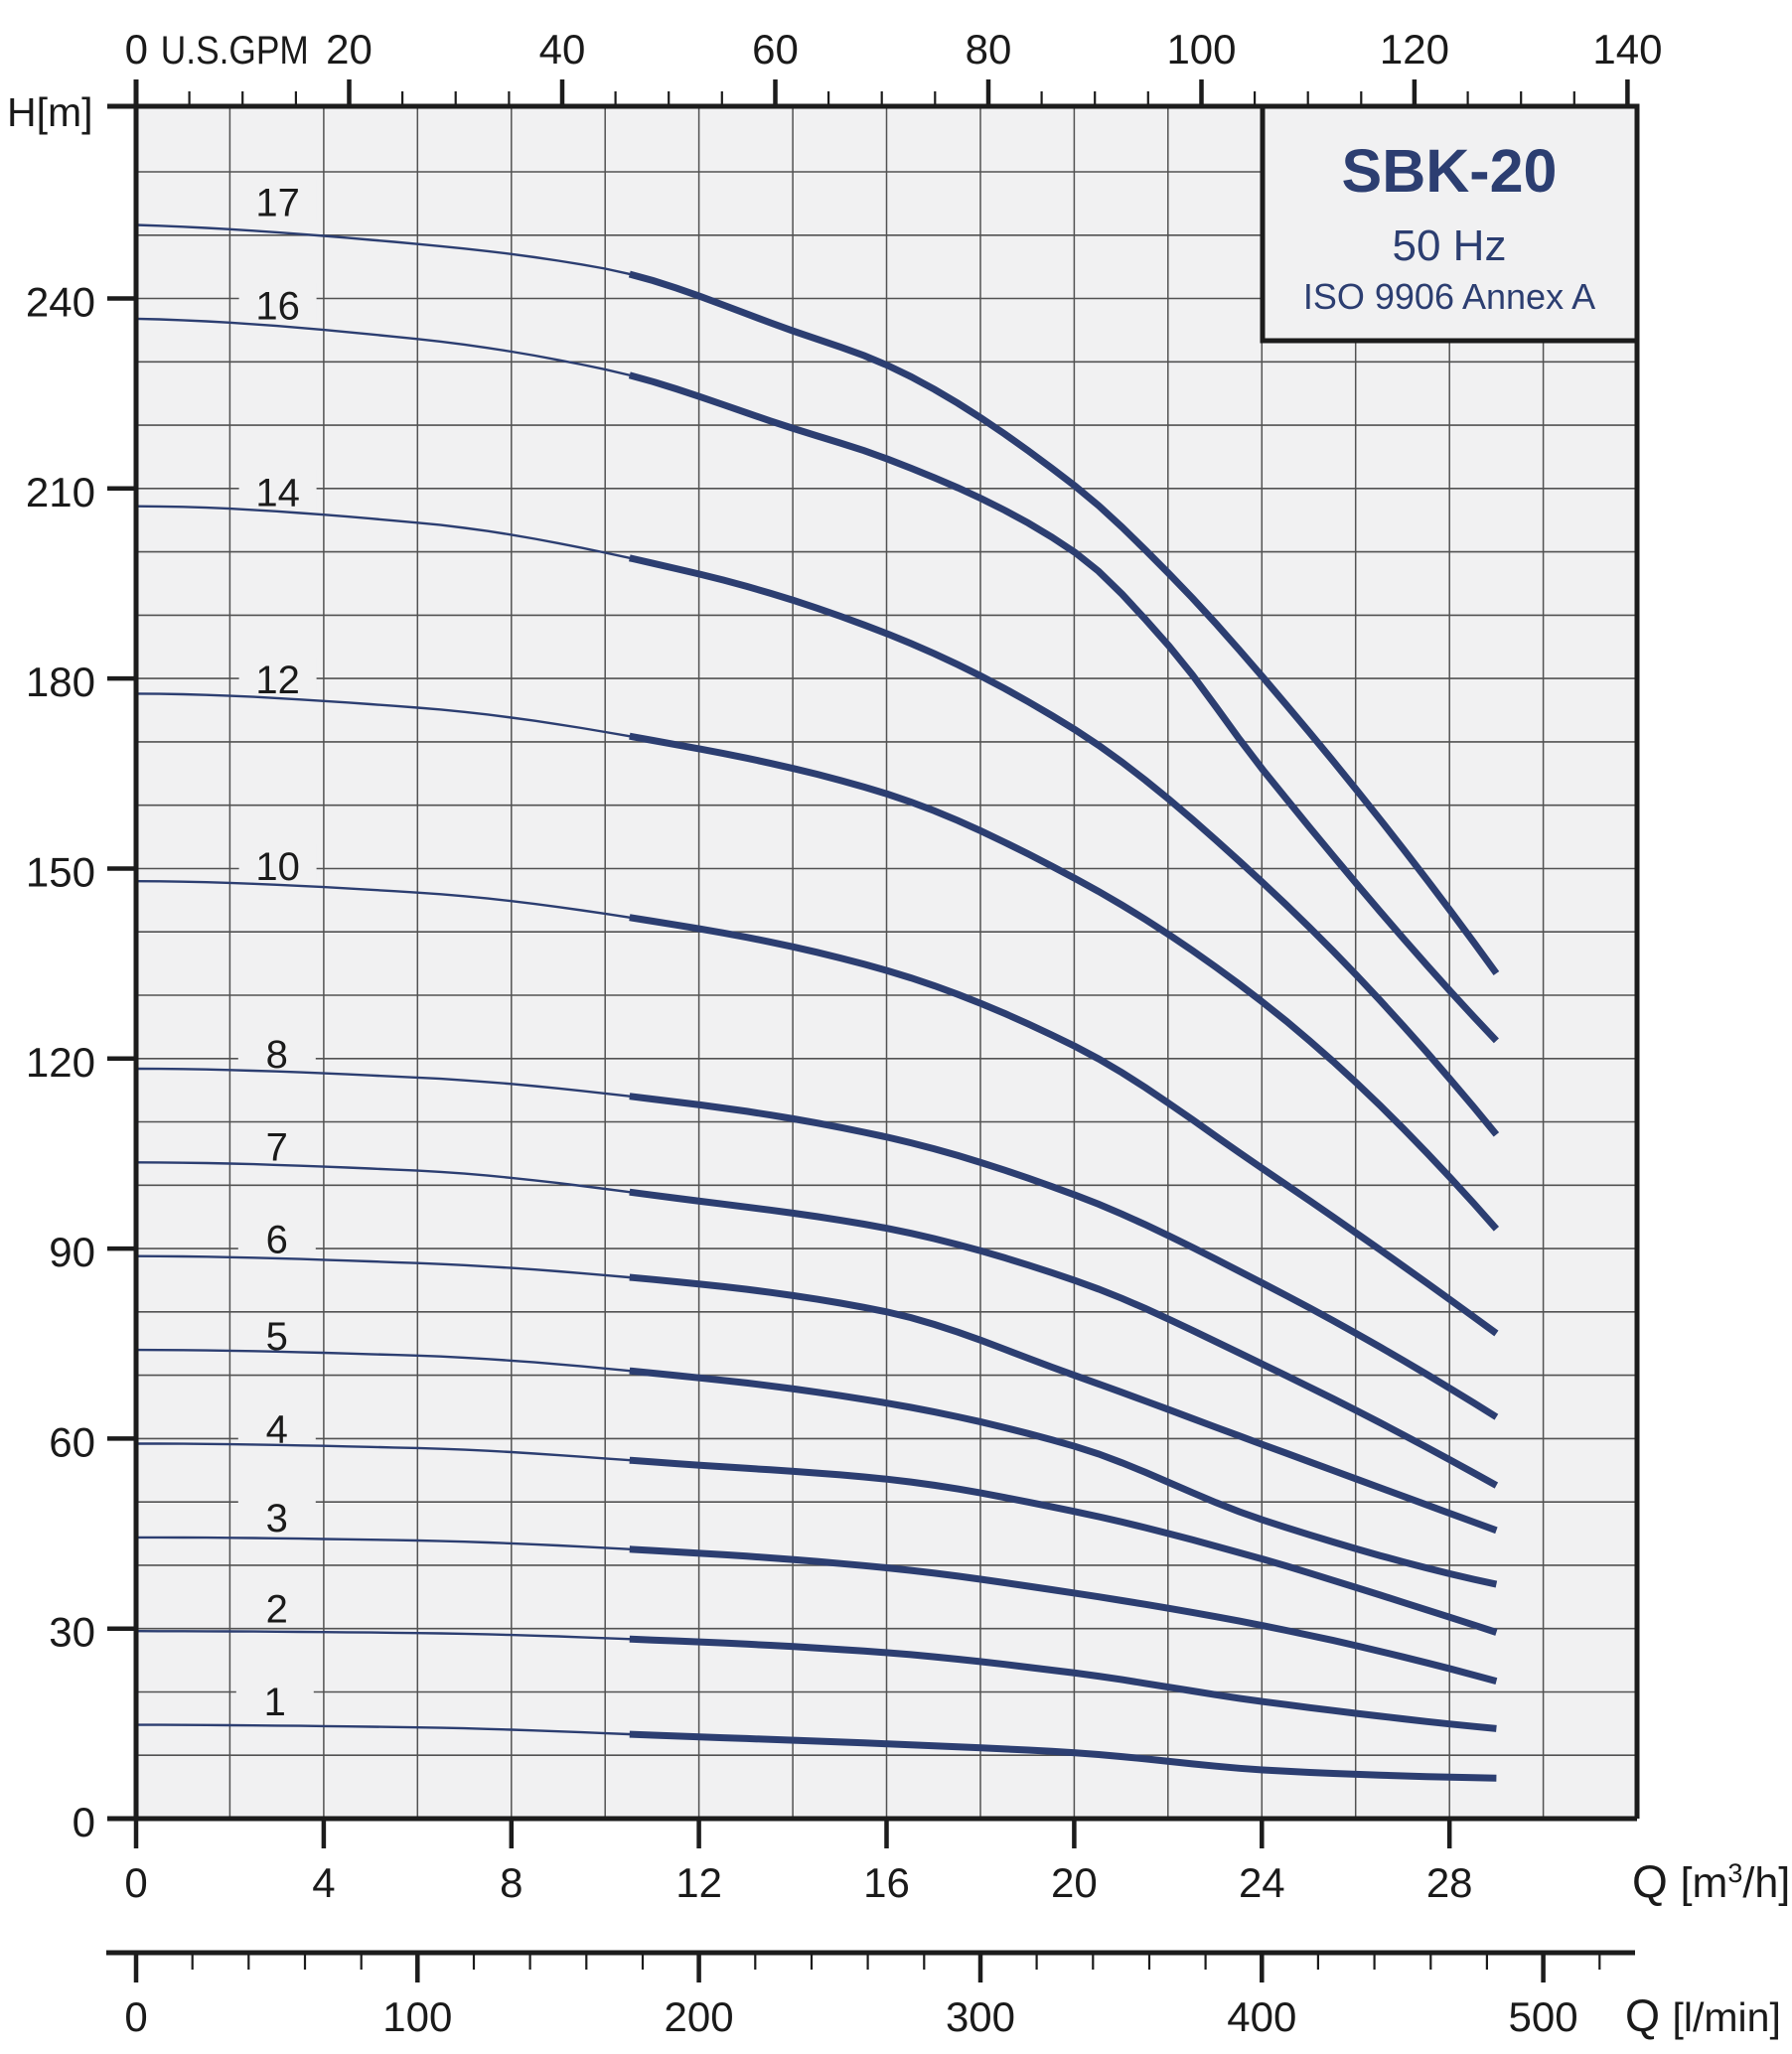 The height and width of the screenshot is (2054, 1792). I want to click on svg-text: 7, so click(277, 1148).